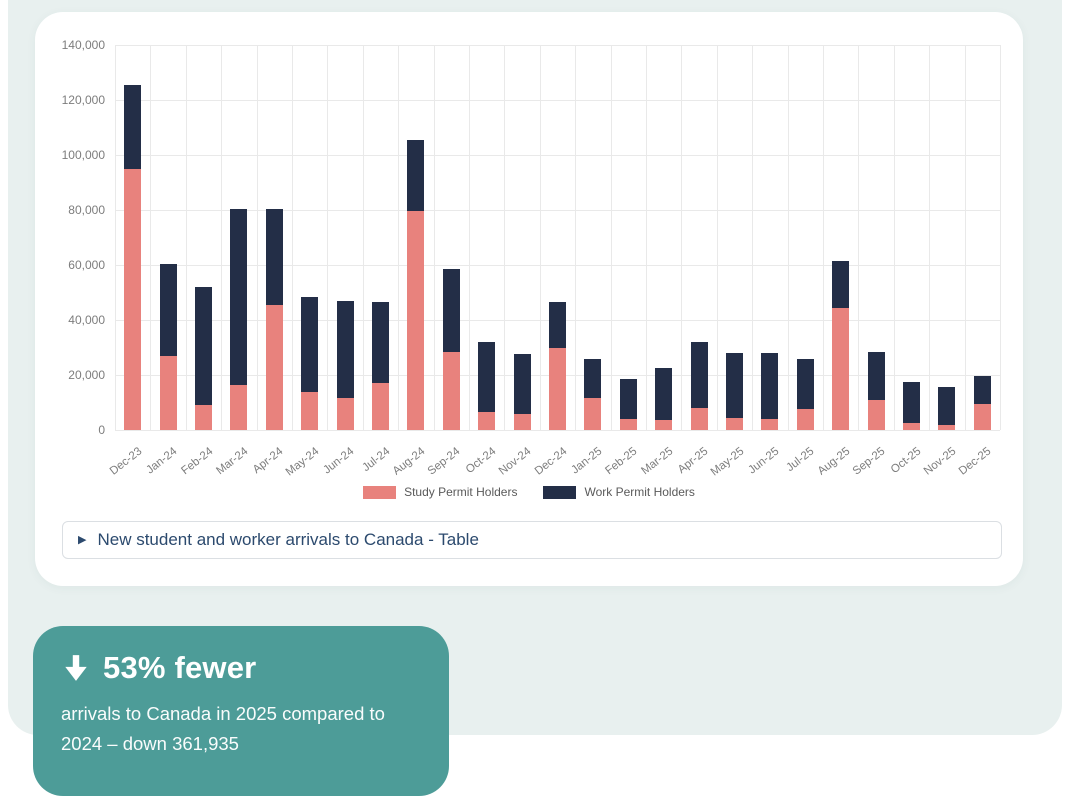 This screenshot has height=804, width=1080. Describe the element at coordinates (83, 155) in the screenshot. I see `y-axis-tick-label: 100,000` at that location.